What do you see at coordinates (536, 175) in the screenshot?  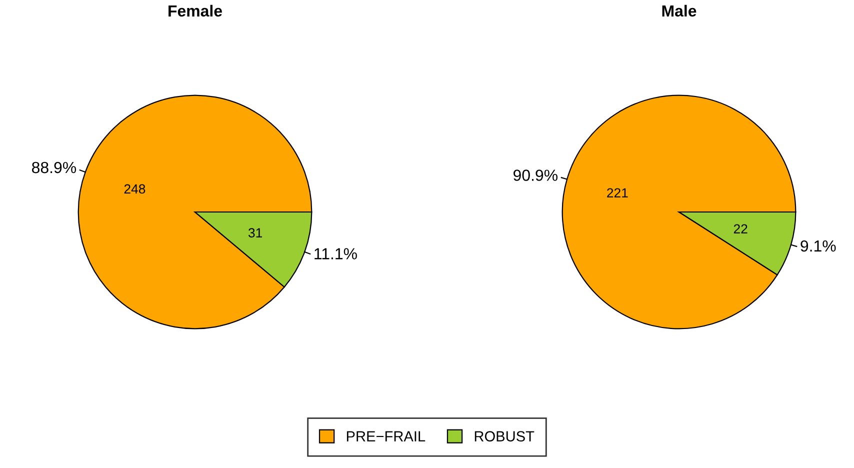 I see `text: 90.9%` at bounding box center [536, 175].